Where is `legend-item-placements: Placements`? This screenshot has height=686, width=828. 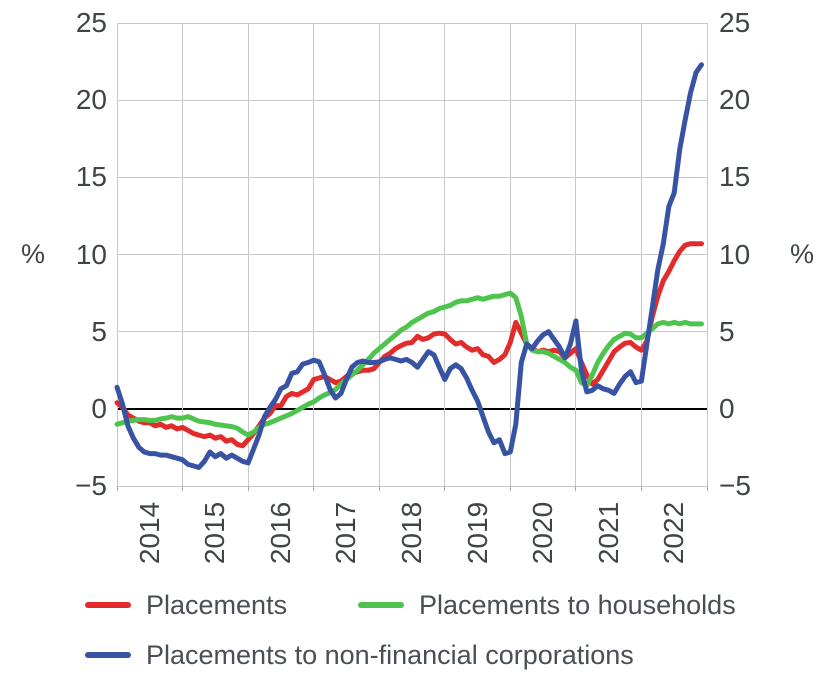 legend-item-placements: Placements is located at coordinates (186, 605).